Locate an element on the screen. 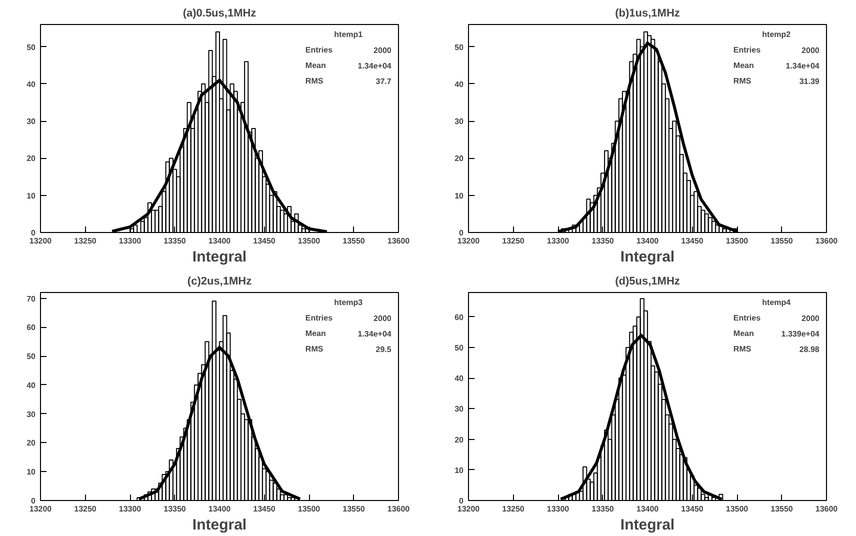  annotation: 1.339e+04 is located at coordinates (800, 334).